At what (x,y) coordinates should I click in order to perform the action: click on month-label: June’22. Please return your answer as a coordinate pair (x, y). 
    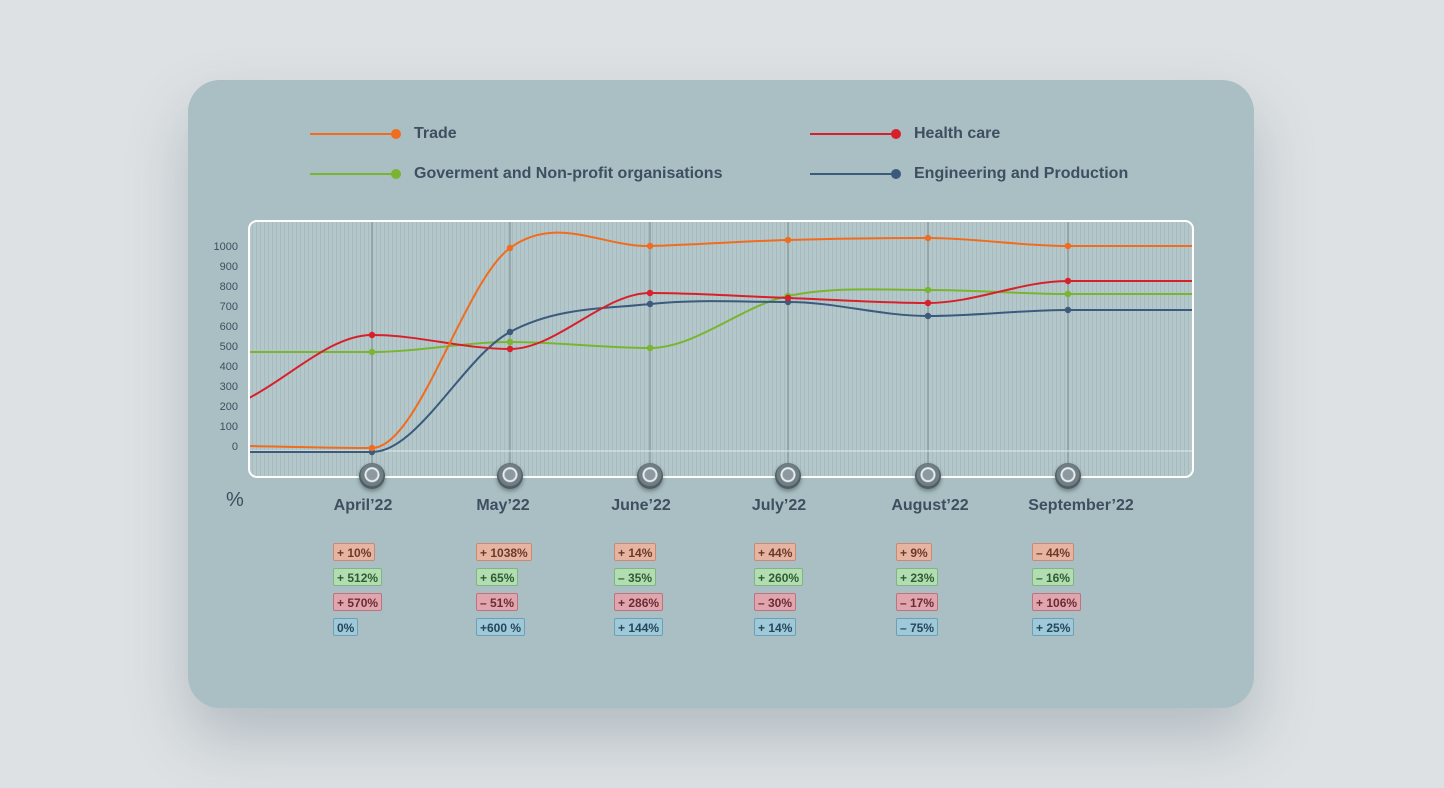
    Looking at the image, I should click on (641, 505).